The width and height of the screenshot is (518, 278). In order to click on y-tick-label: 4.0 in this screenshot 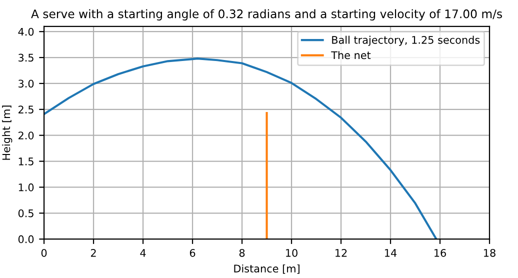, I will do `click(26, 32)`.